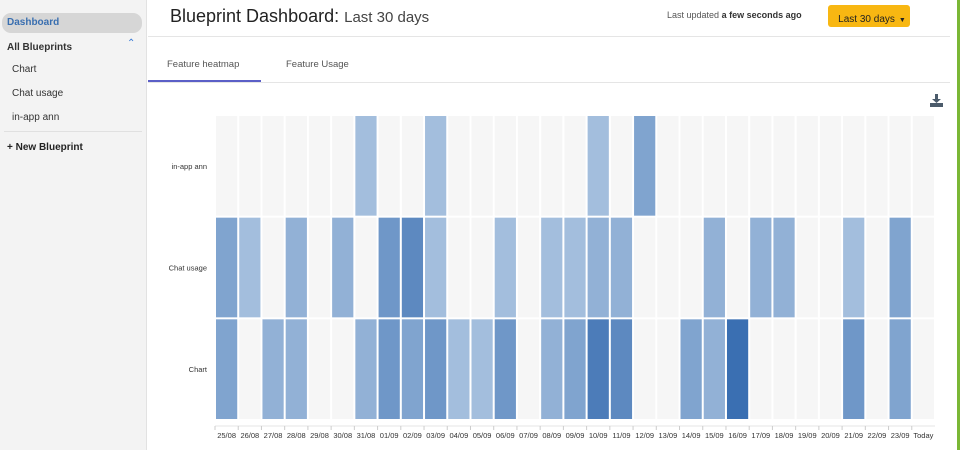  What do you see at coordinates (36, 117) in the screenshot?
I see `sidebar-item-in-app-ann: in-app ann` at bounding box center [36, 117].